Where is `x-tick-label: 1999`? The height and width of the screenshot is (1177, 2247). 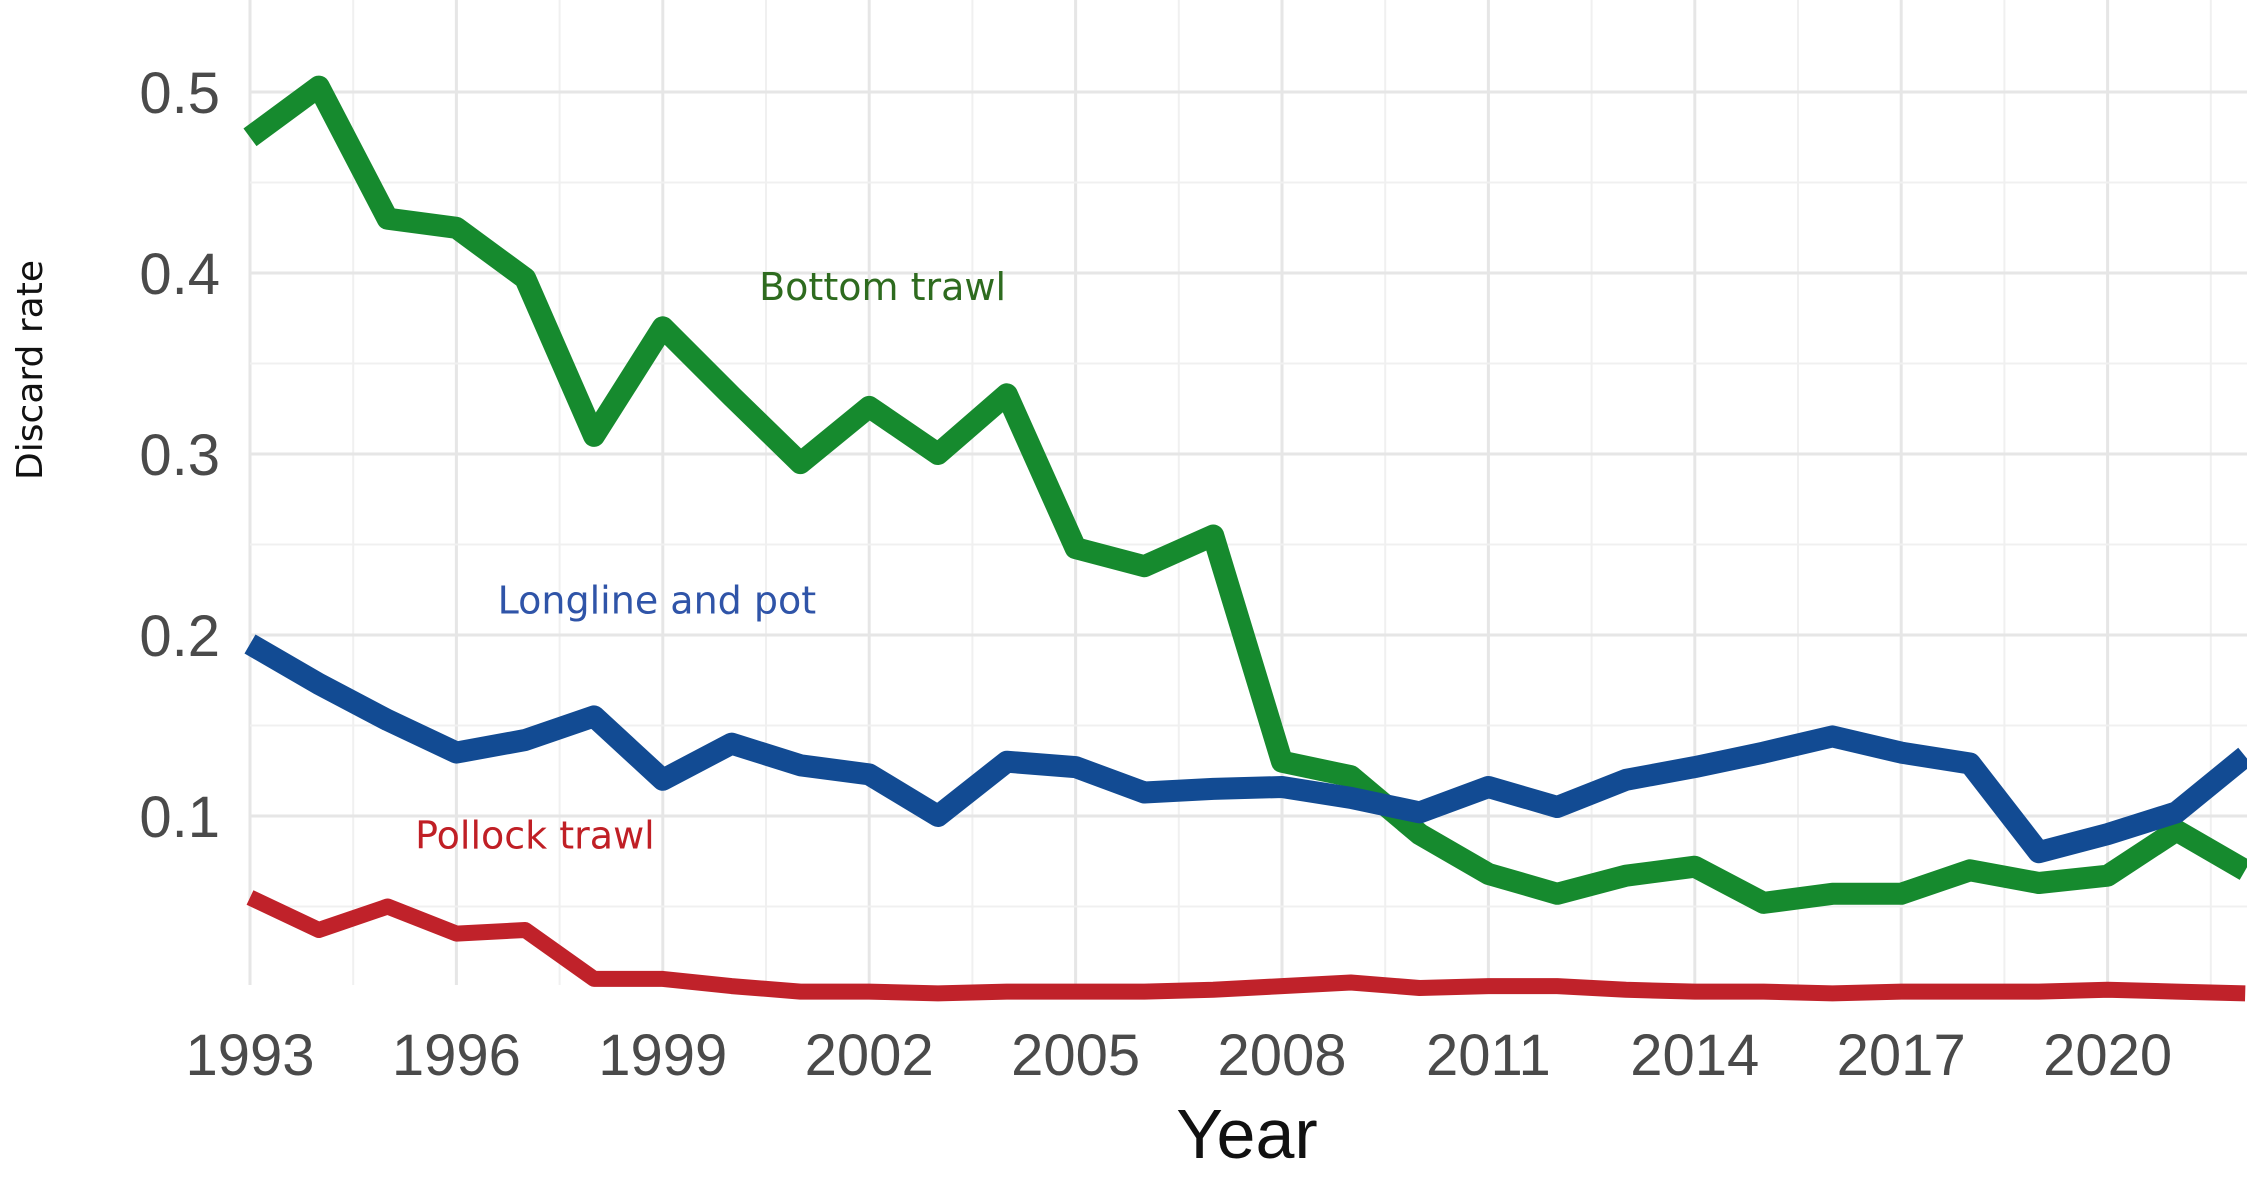
x-tick-label: 1999 is located at coordinates (662, 1055).